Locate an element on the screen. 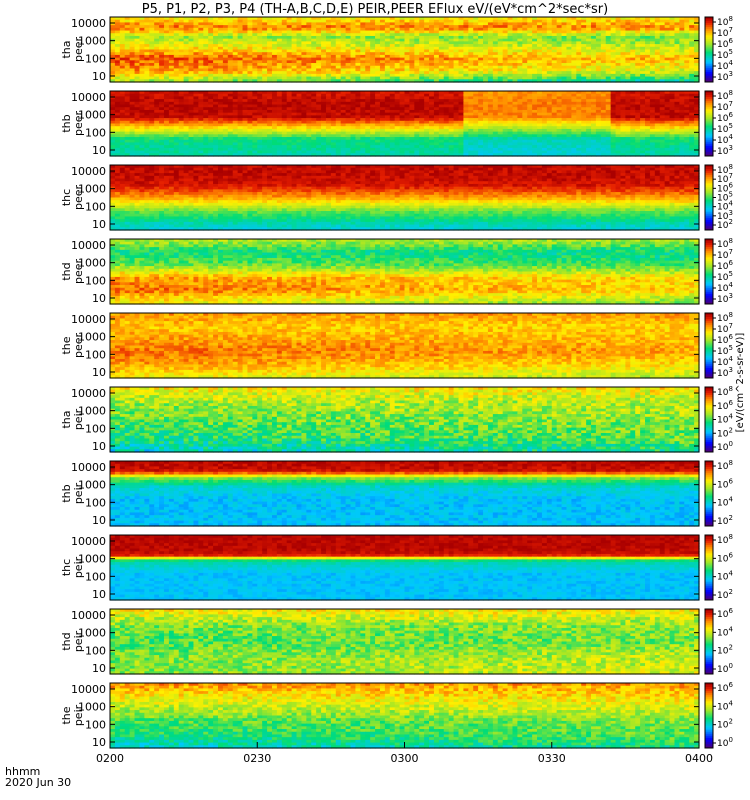  panel-label: thd is located at coordinates (66, 271).